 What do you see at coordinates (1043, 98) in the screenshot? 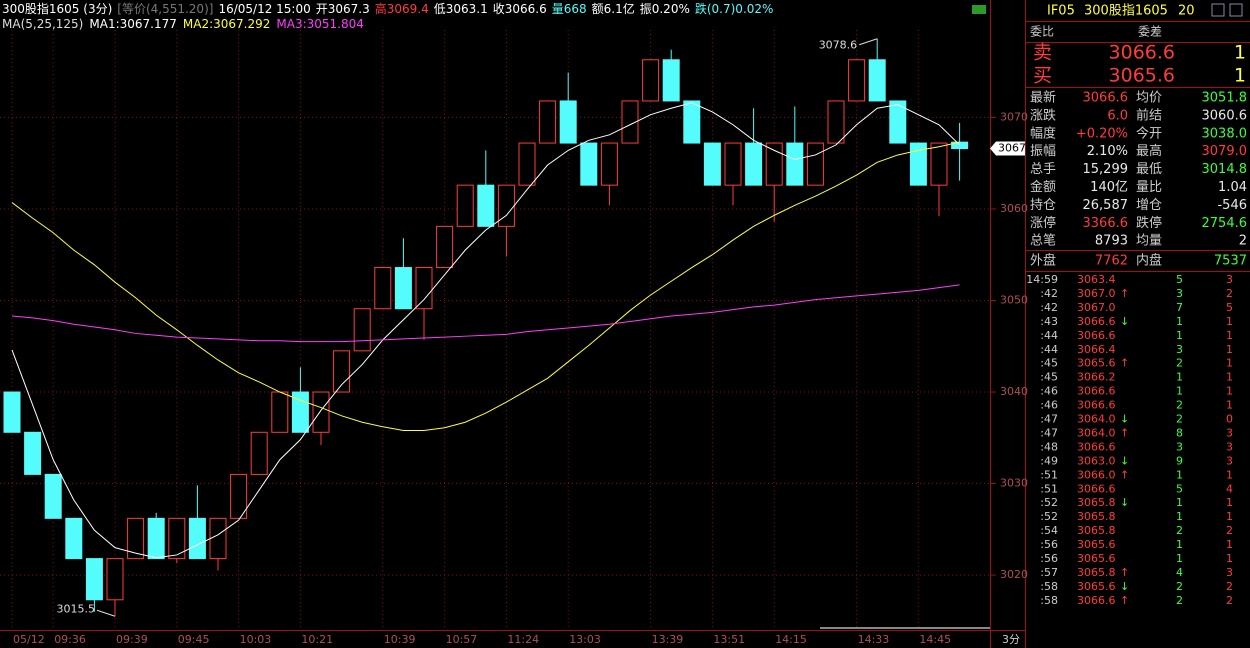
I see `stat-label: 最新` at bounding box center [1043, 98].